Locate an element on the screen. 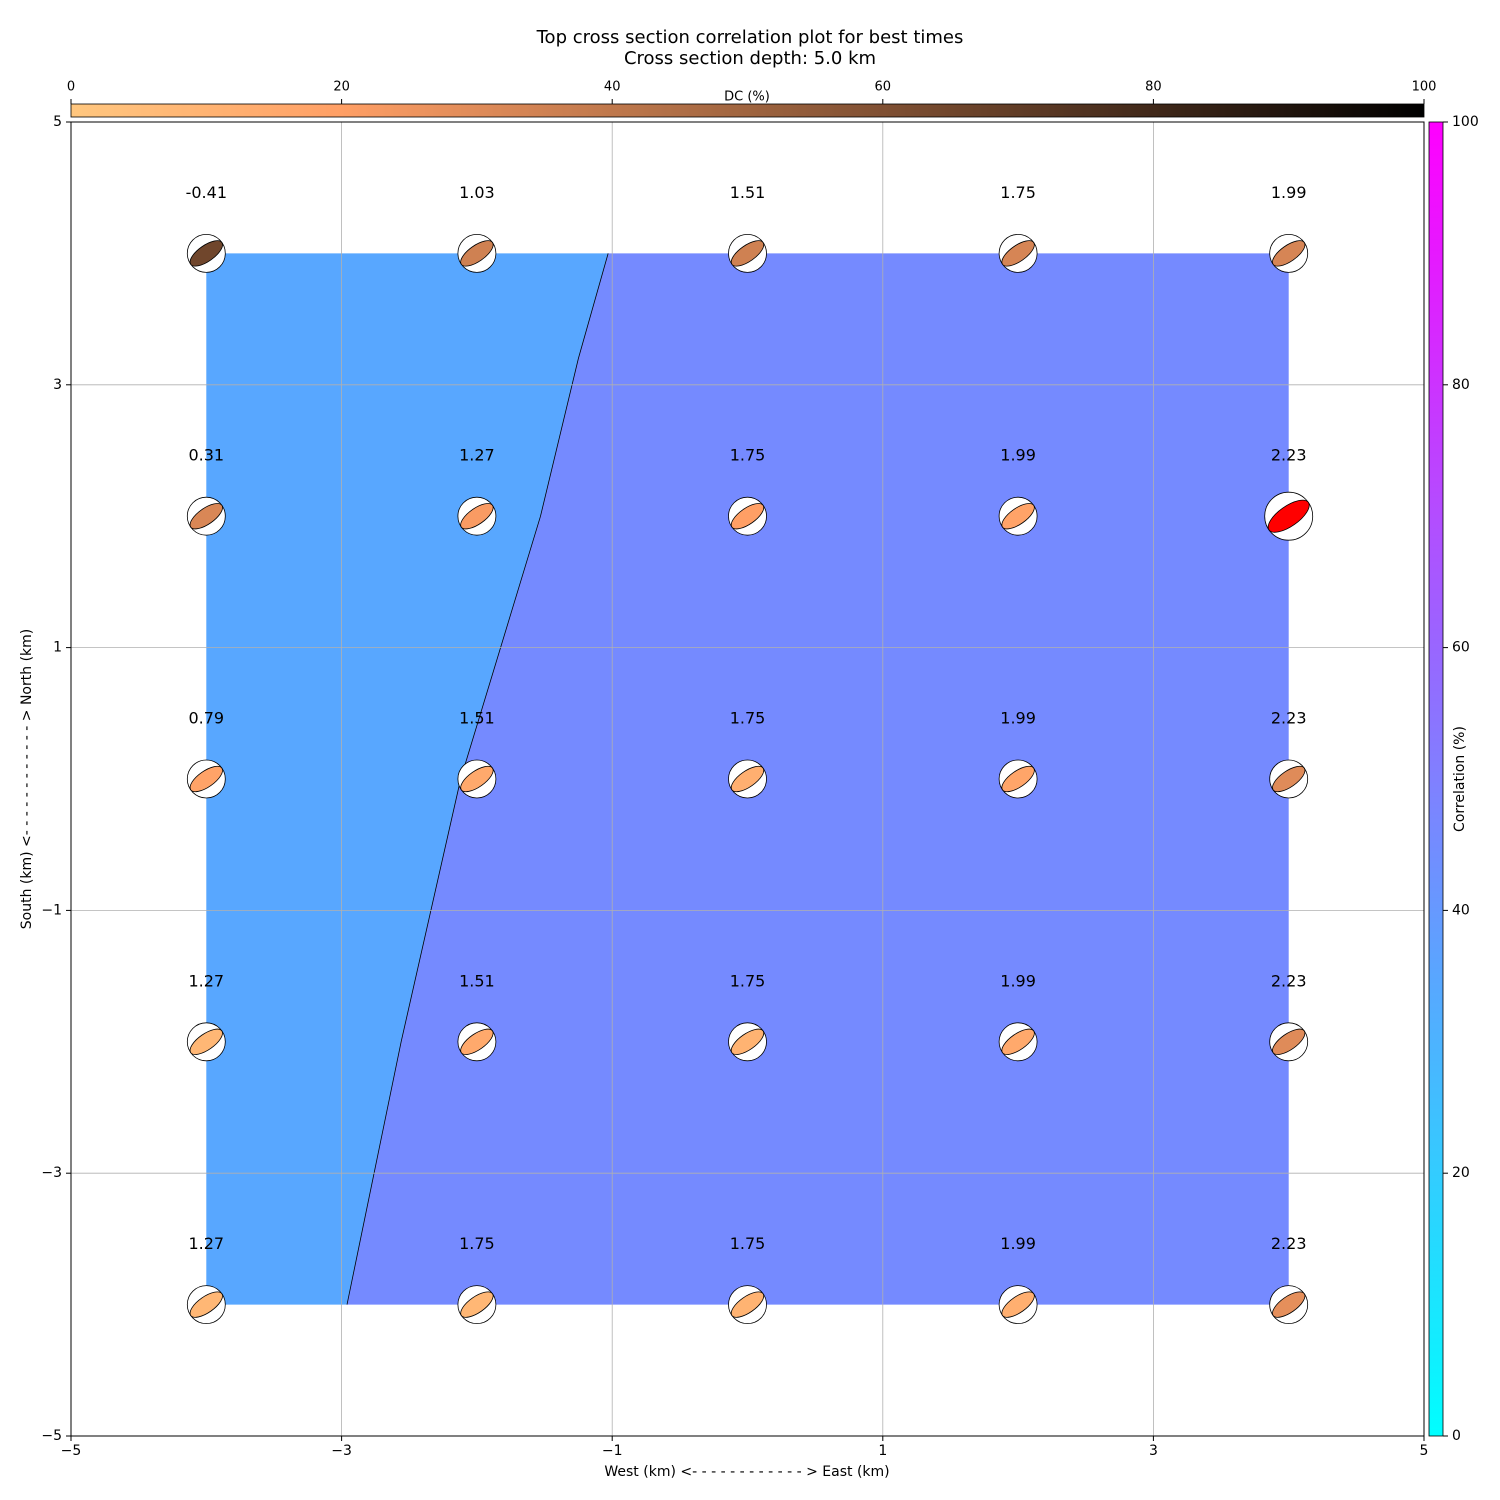 The width and height of the screenshot is (1500, 1500). correlation-colorbar-tick-label: 0 is located at coordinates (1456, 1436).